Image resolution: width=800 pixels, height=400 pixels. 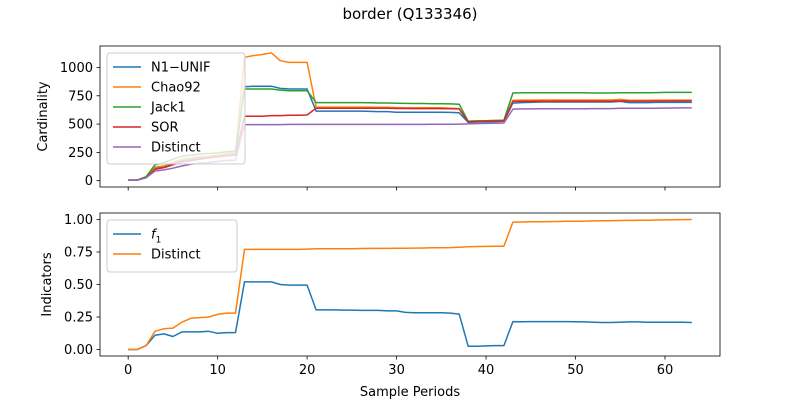 I want to click on y-axis-label: Cardinality, so click(x=43, y=116).